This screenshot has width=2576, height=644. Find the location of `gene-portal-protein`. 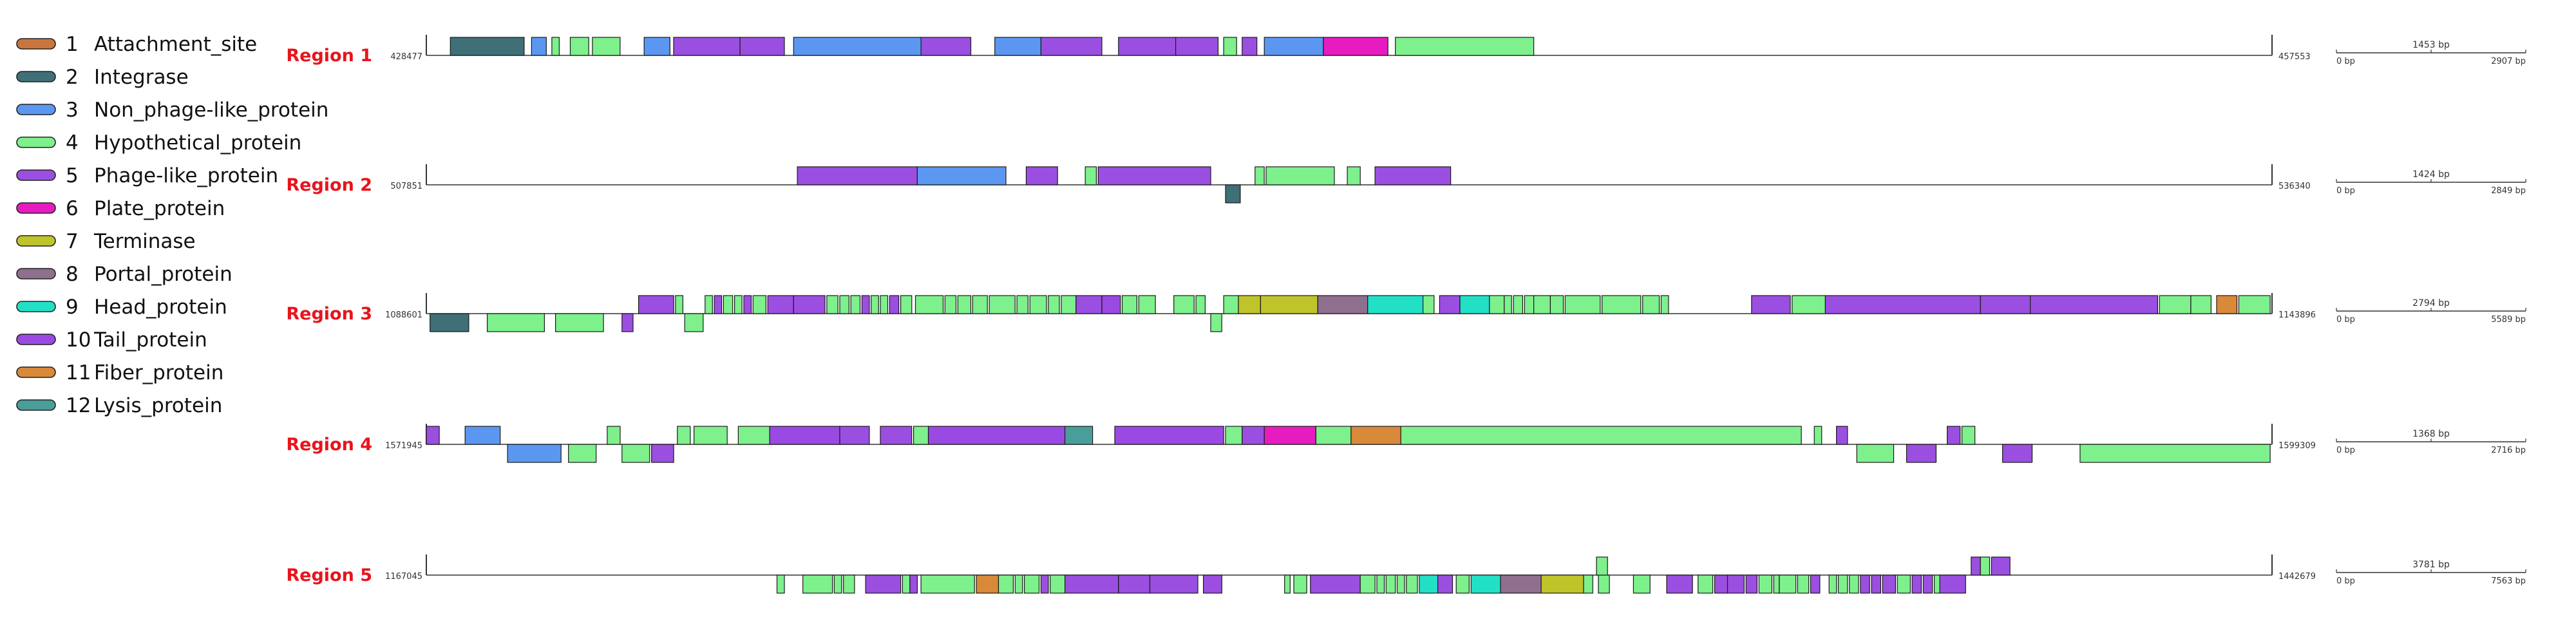

gene-portal-protein is located at coordinates (1343, 304).